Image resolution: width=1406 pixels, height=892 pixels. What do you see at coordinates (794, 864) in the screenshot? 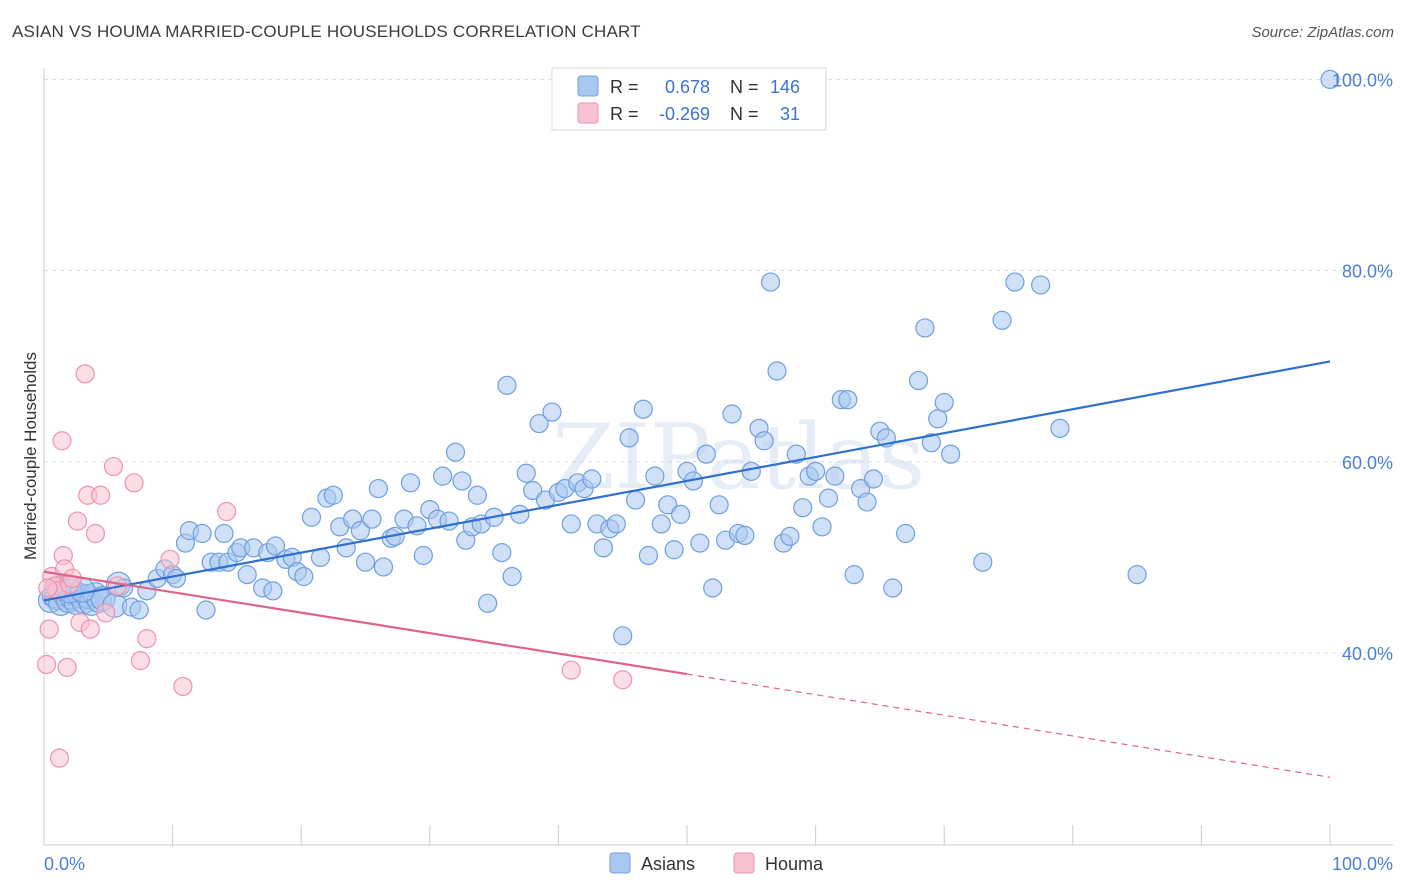
I see `legend-houma-label: Houma` at bounding box center [794, 864].